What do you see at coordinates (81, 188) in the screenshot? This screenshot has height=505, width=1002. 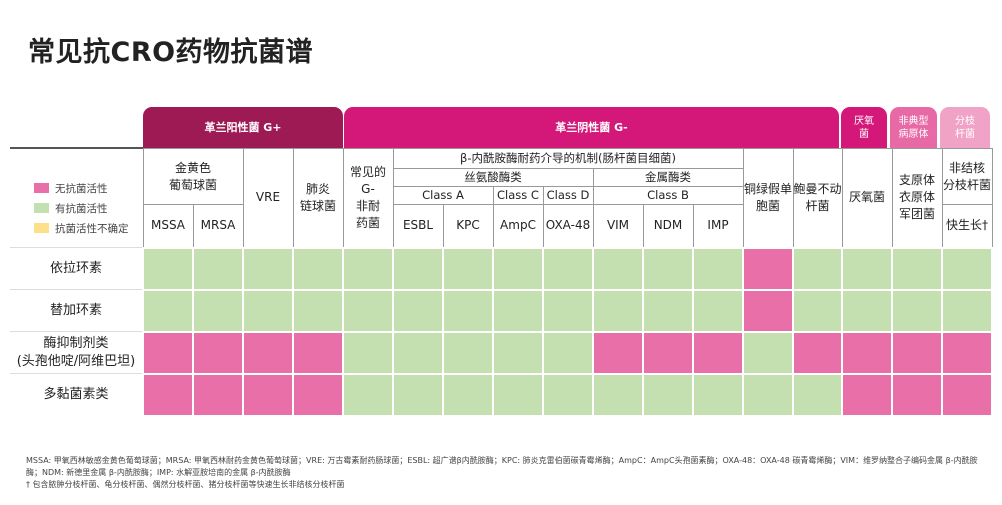 I see `legend-label: 无抗菌活性` at bounding box center [81, 188].